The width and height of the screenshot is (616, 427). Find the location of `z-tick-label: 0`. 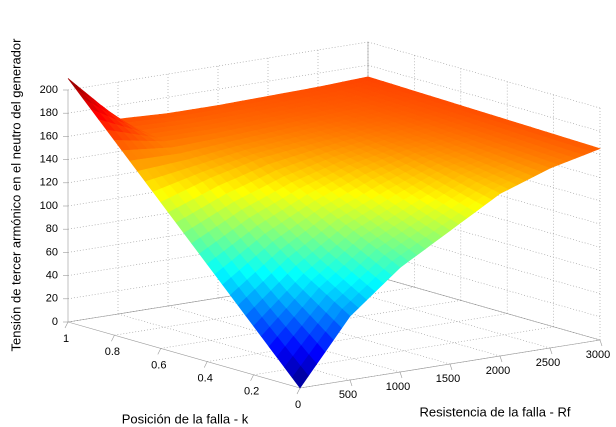

z-tick-label: 0 is located at coordinates (55, 322).